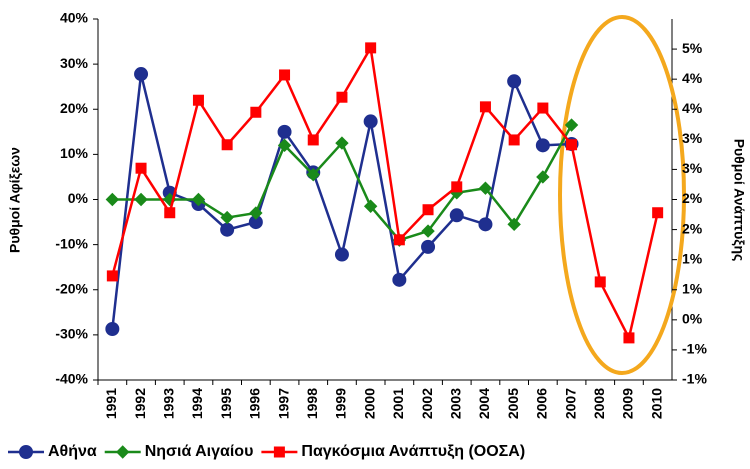  I want to click on y-tick-label: 10%, so click(74, 153).